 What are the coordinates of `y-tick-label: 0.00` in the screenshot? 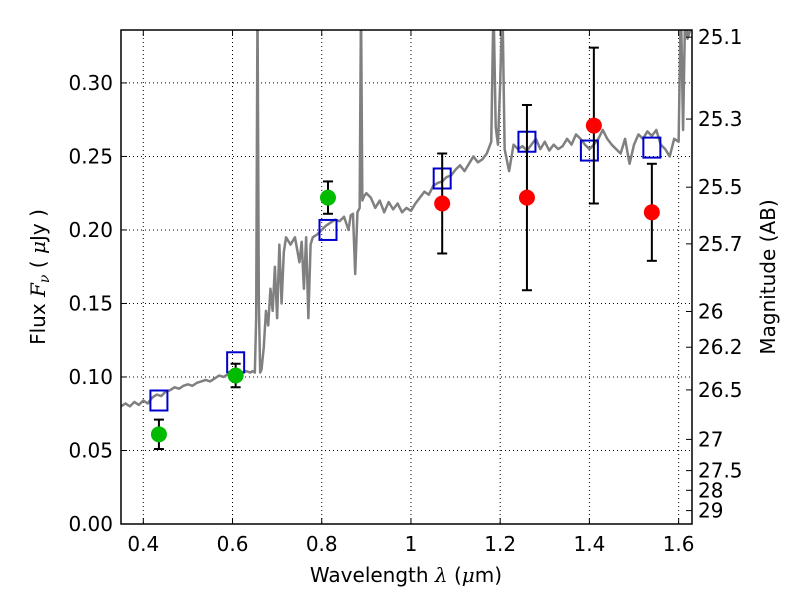 It's located at (90, 524).